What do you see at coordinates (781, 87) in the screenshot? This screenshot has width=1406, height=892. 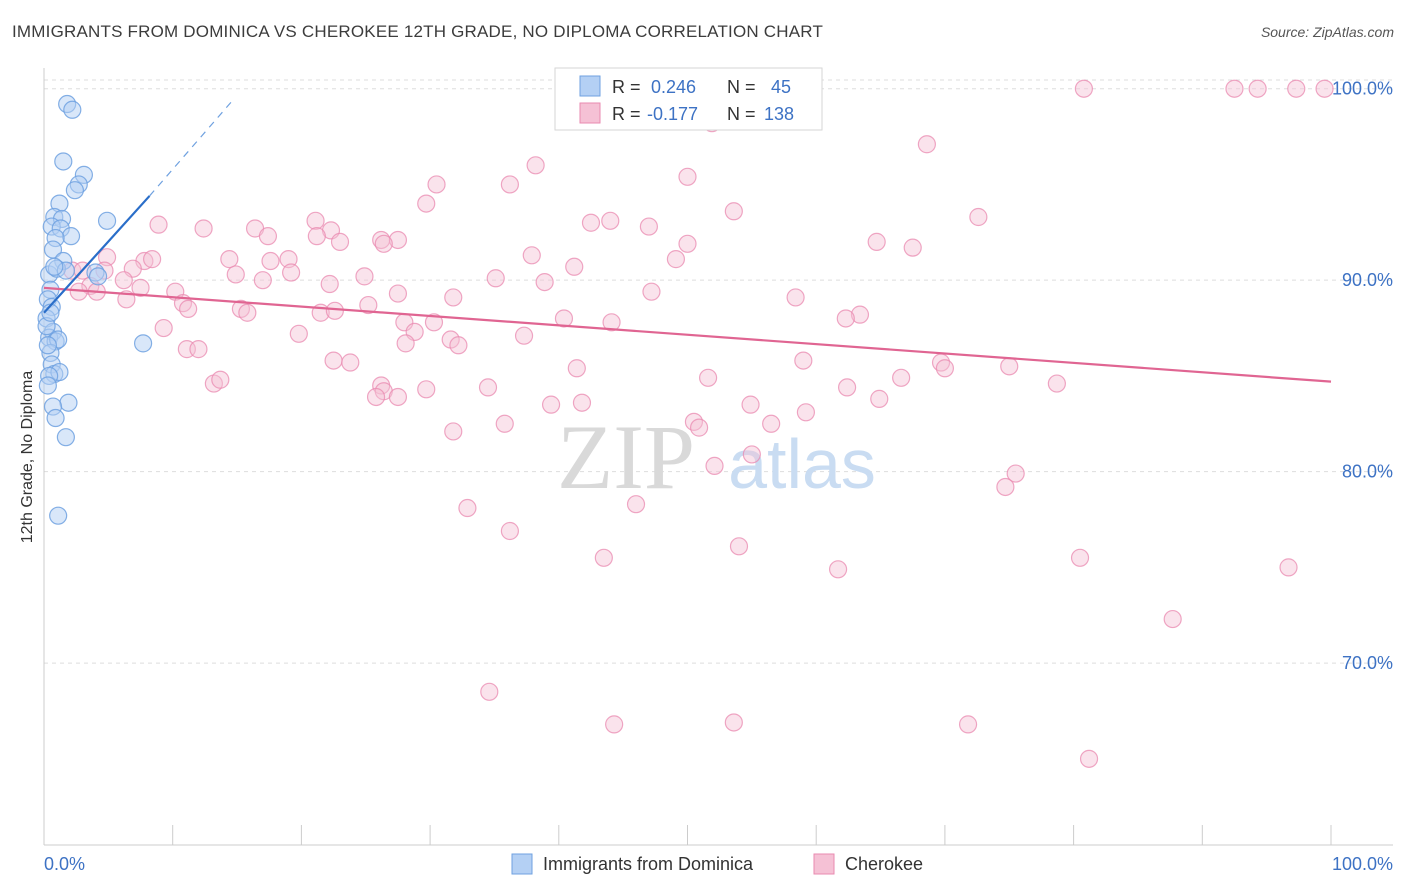 I see `legend-n-value-1: 45` at bounding box center [781, 87].